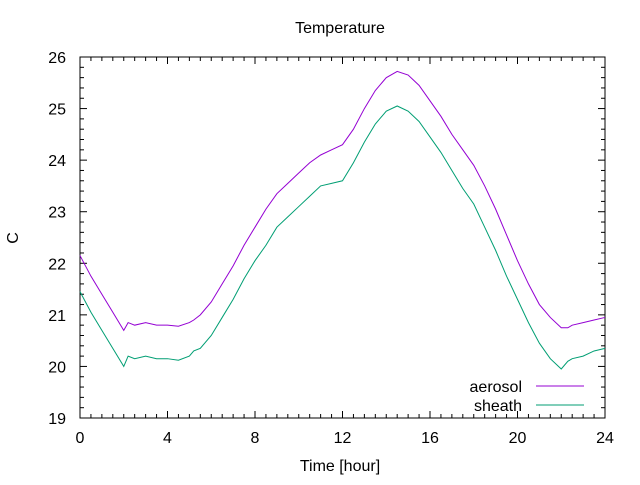 This screenshot has width=640, height=485. I want to click on x-tick-label: 12, so click(343, 438).